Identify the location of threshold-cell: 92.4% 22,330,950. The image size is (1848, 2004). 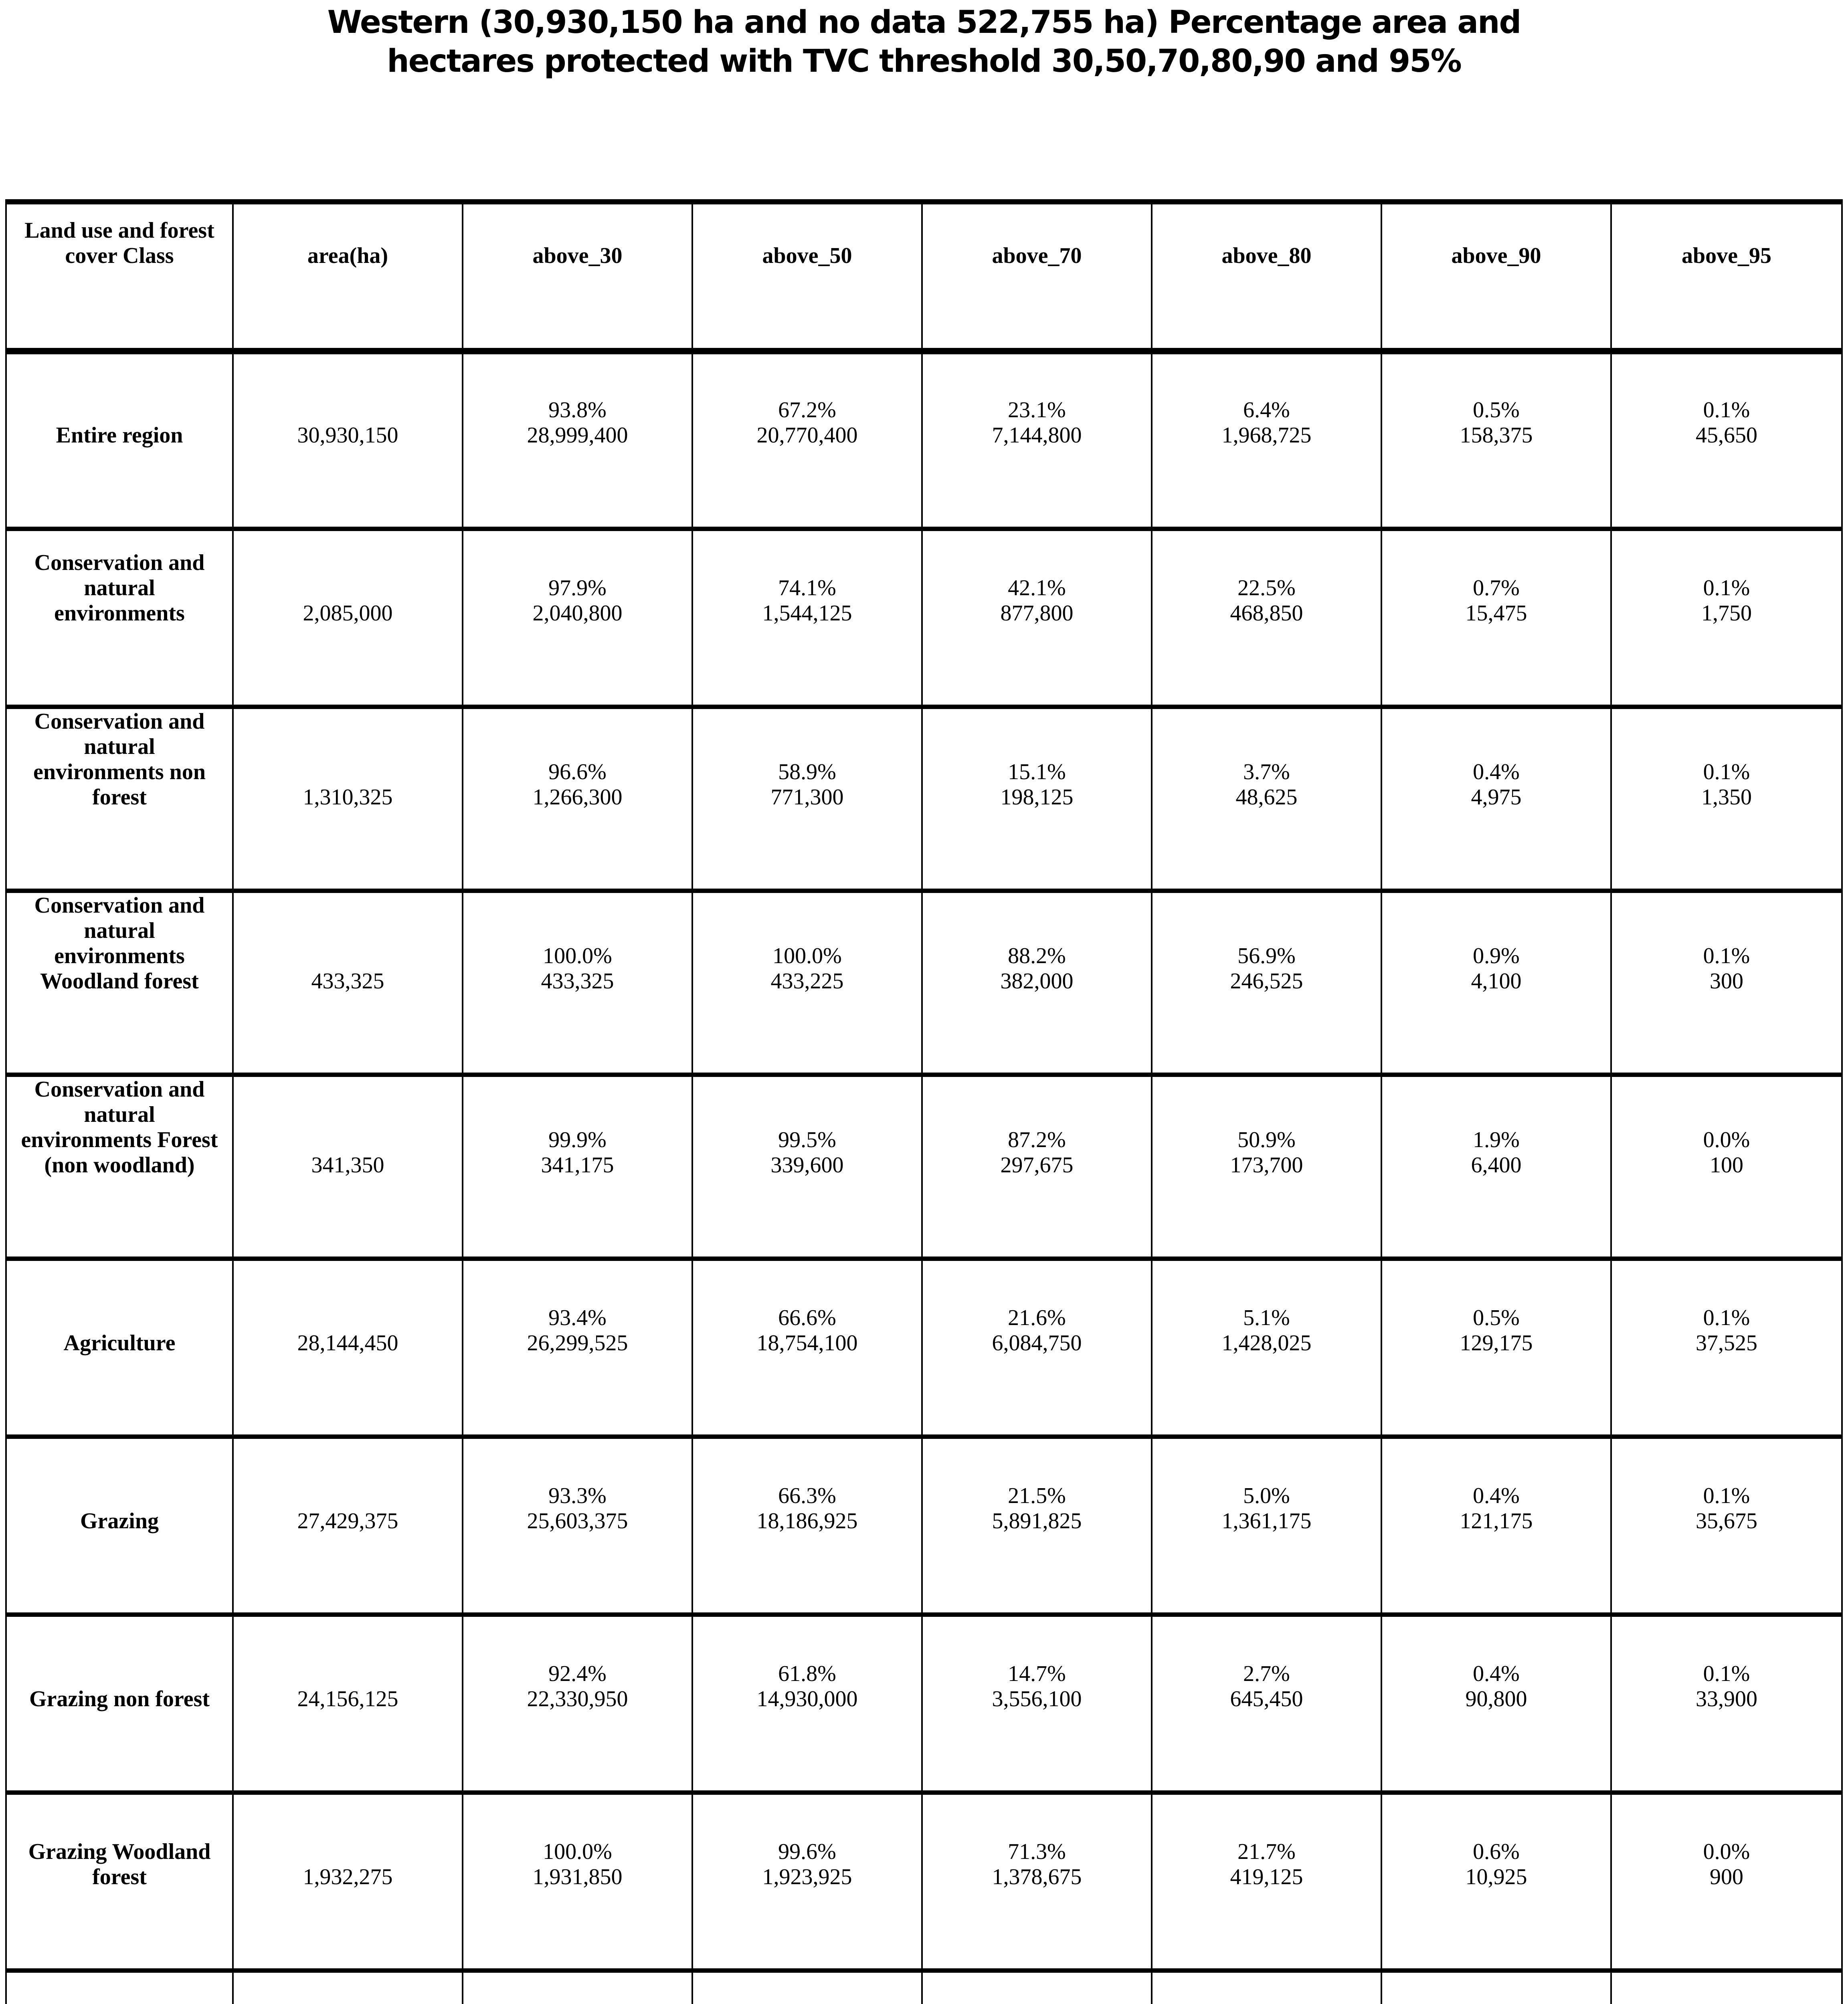
(577, 1705).